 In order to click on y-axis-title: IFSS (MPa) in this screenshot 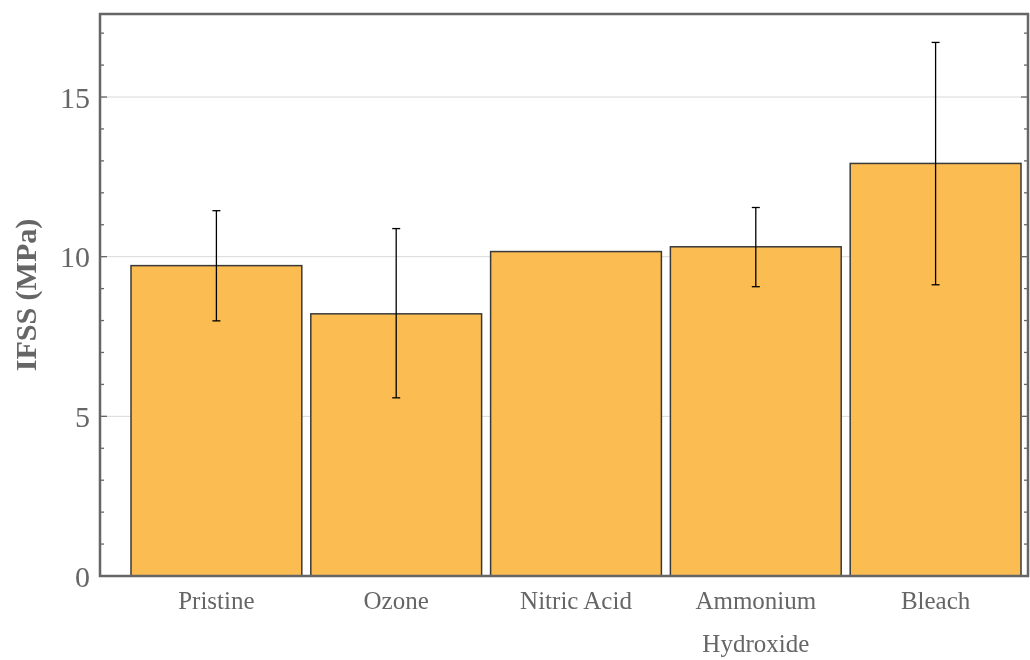, I will do `click(26, 295)`.